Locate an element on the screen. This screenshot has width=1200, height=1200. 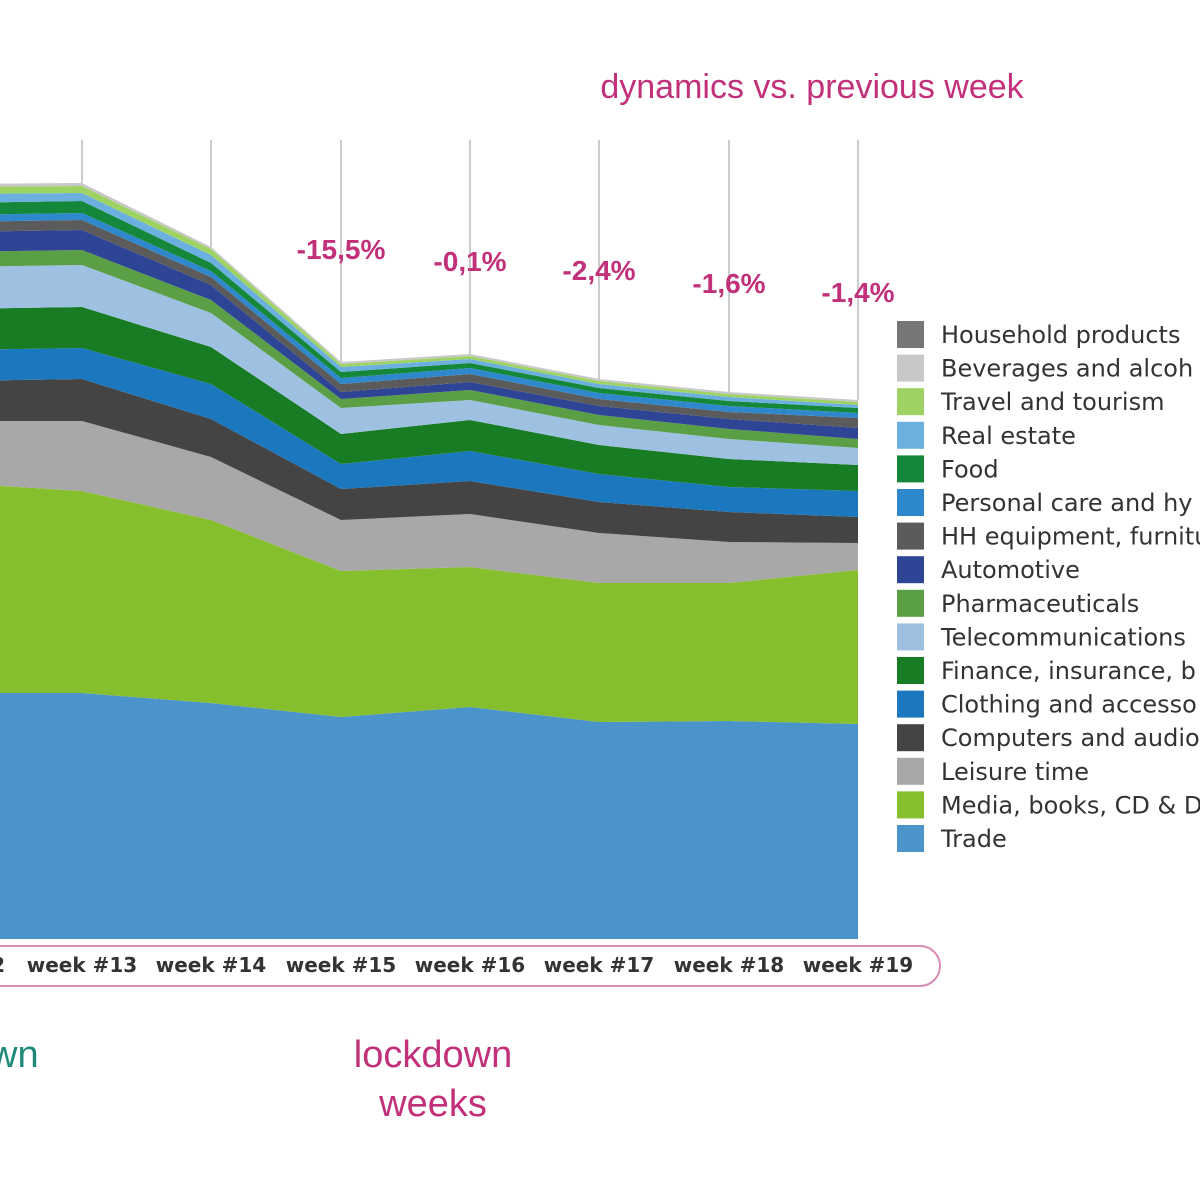
x-tick-label: week #19 is located at coordinates (858, 965).